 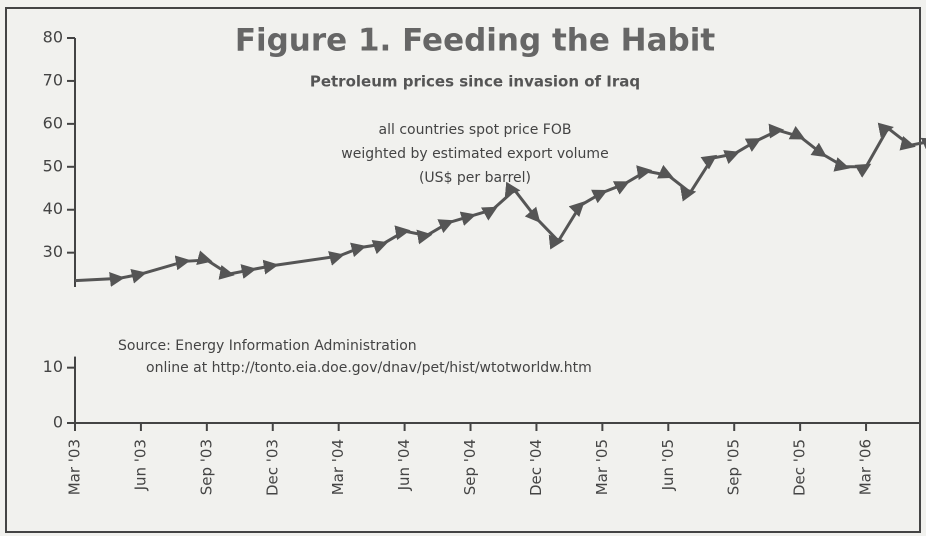 I want to click on x-tick-label: Sep '03, so click(x=206, y=467).